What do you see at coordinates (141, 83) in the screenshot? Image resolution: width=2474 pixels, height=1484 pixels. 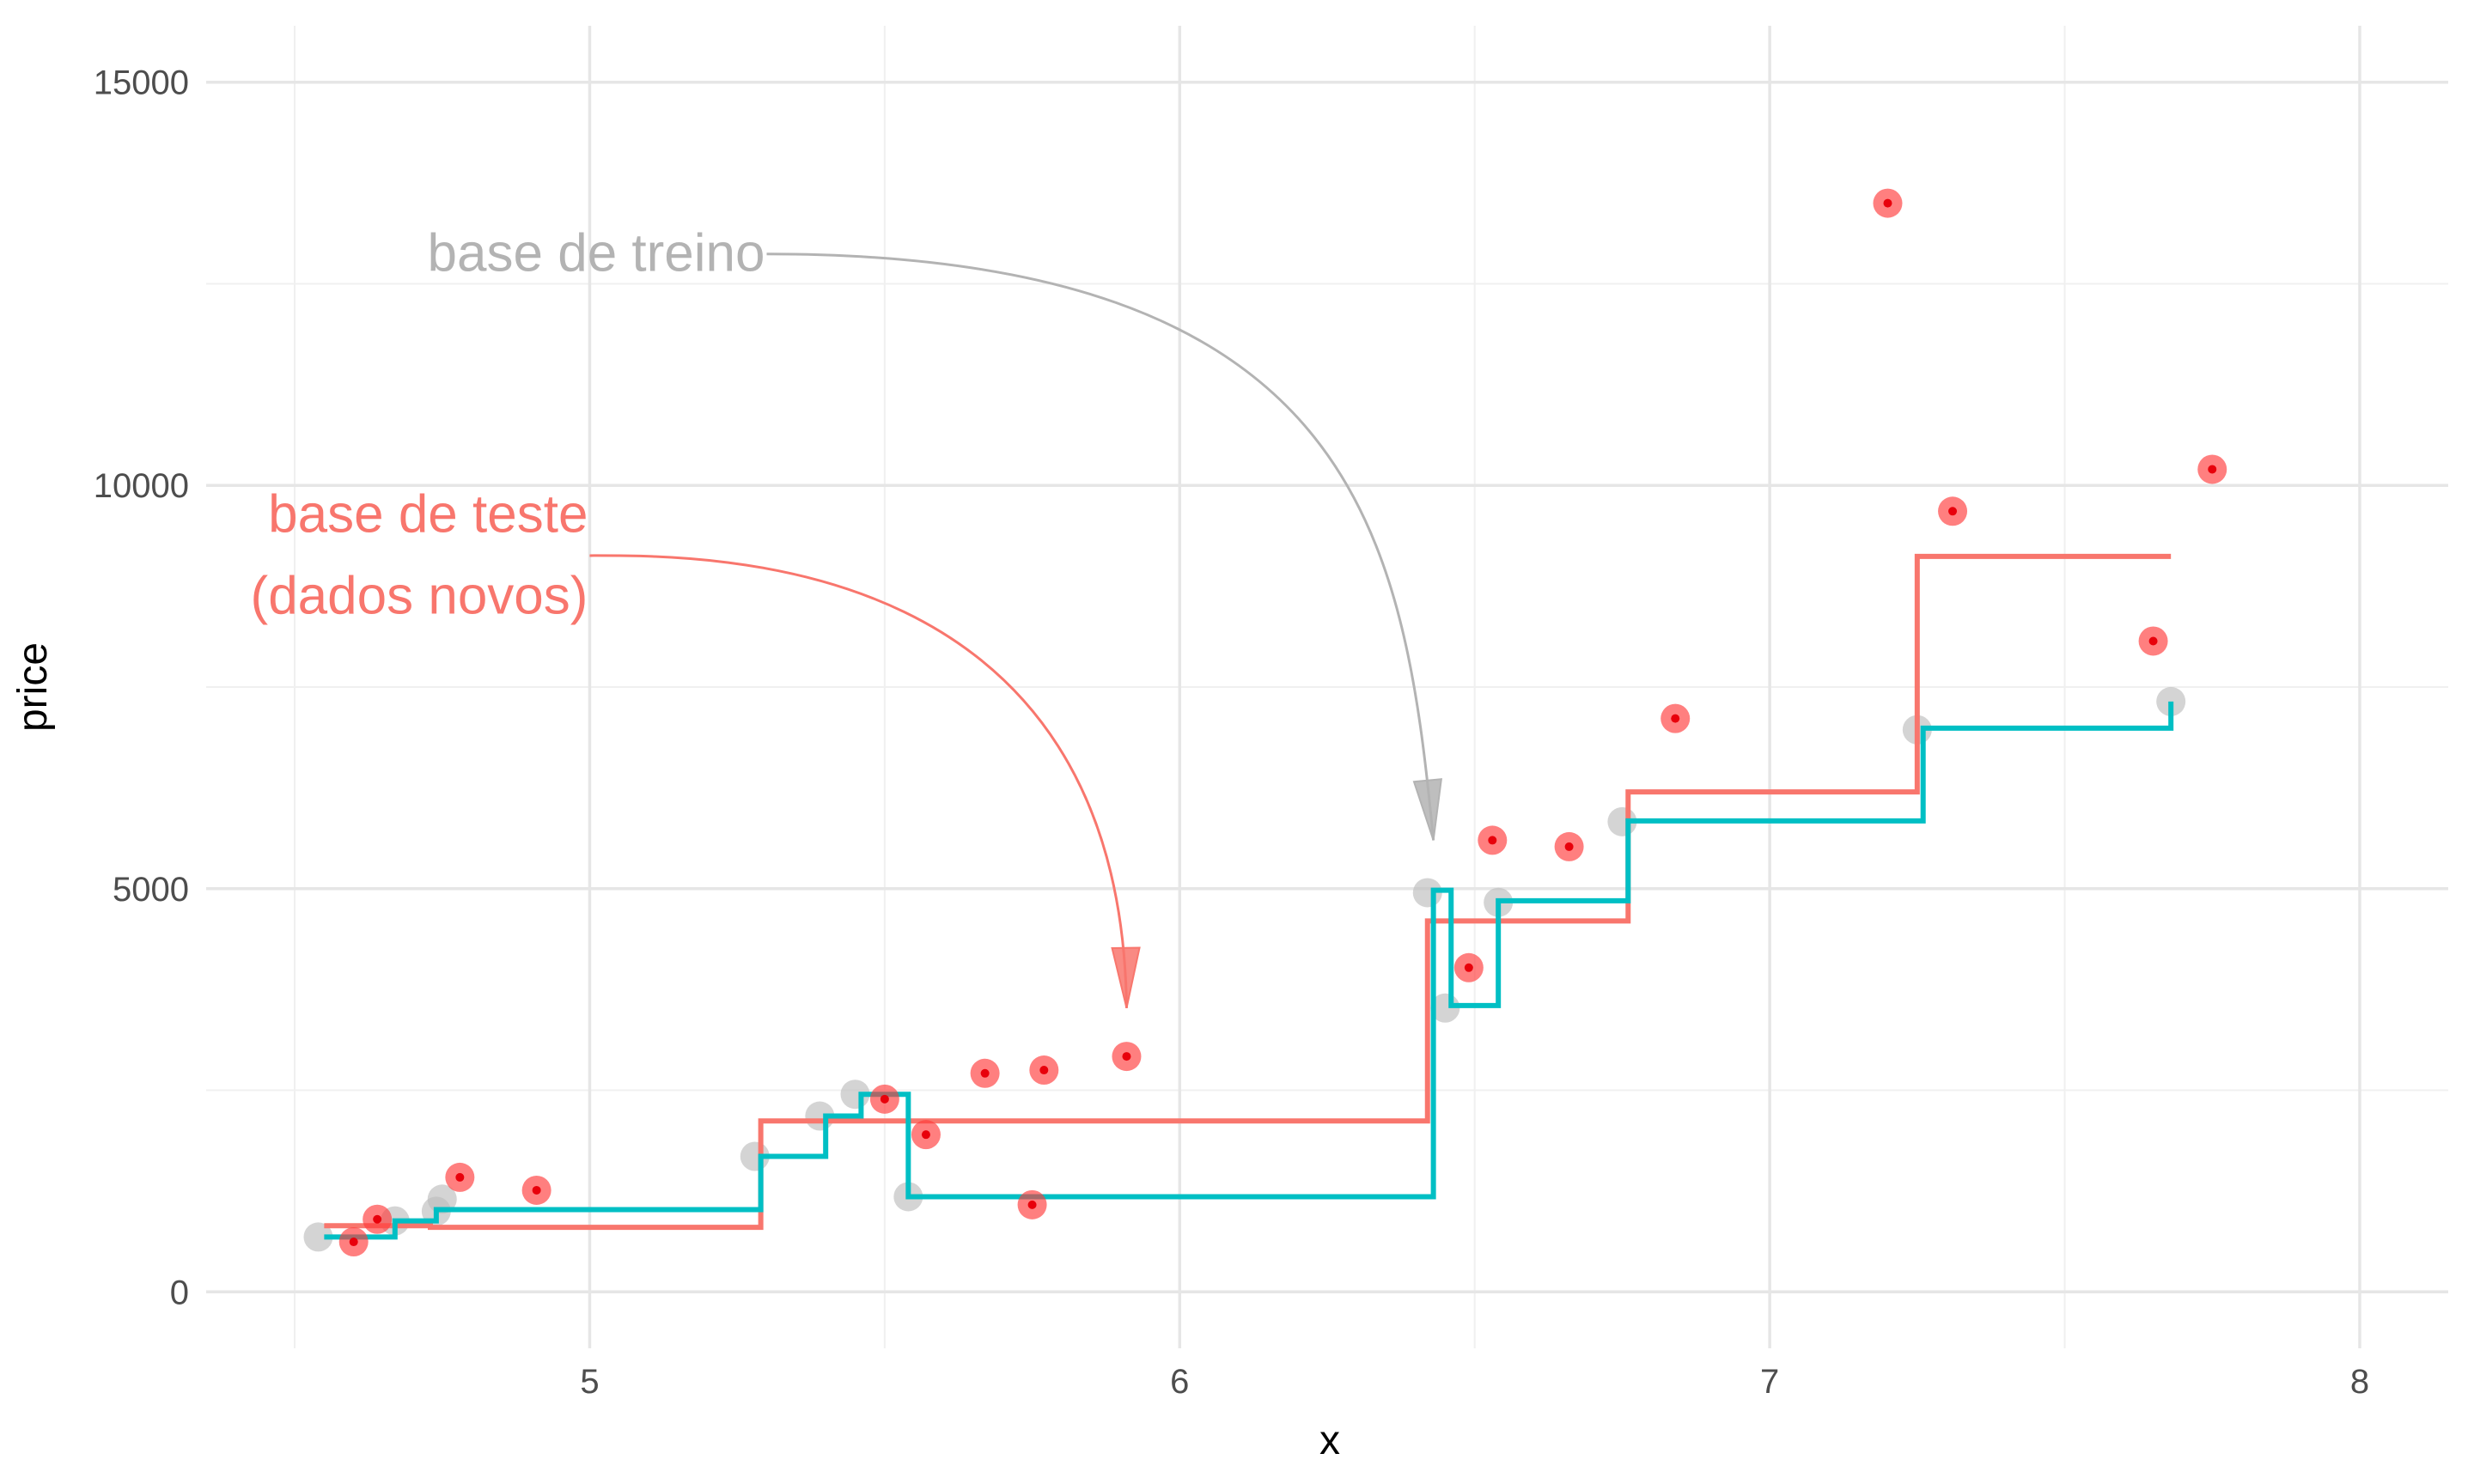 I see `y-tick-label: 15000` at bounding box center [141, 83].